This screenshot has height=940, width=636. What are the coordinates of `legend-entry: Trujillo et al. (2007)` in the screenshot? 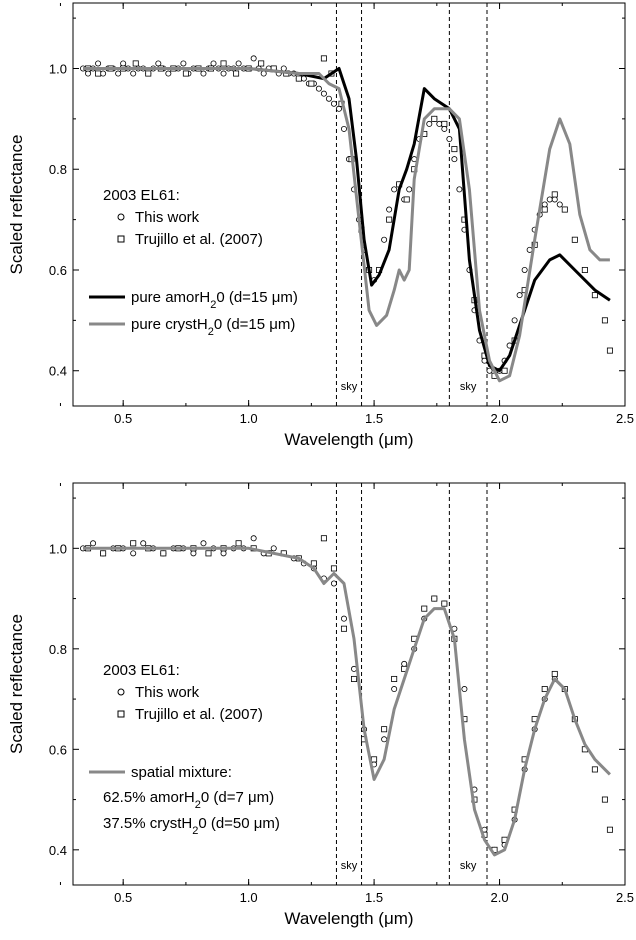 It's located at (199, 714).